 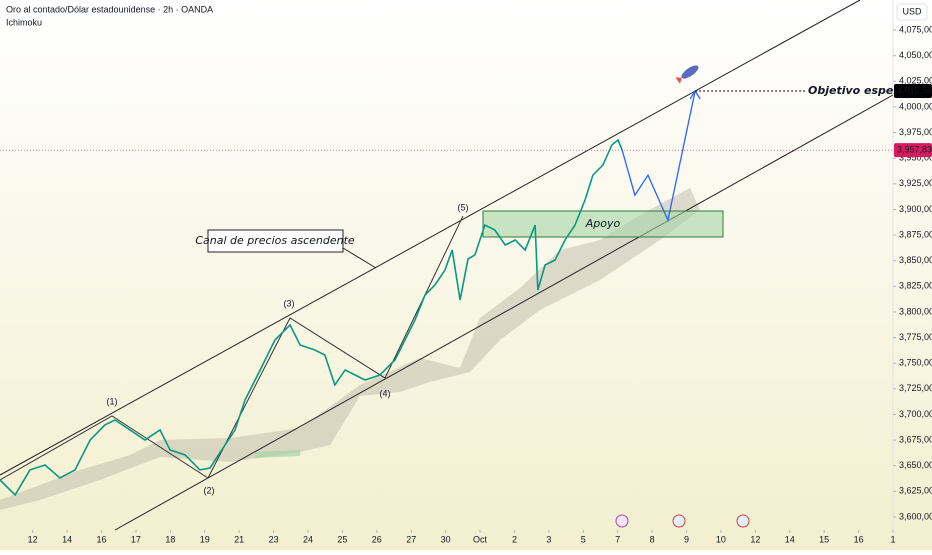 What do you see at coordinates (915, 106) in the screenshot?
I see `y-tick-label: 4,000,000` at bounding box center [915, 106].